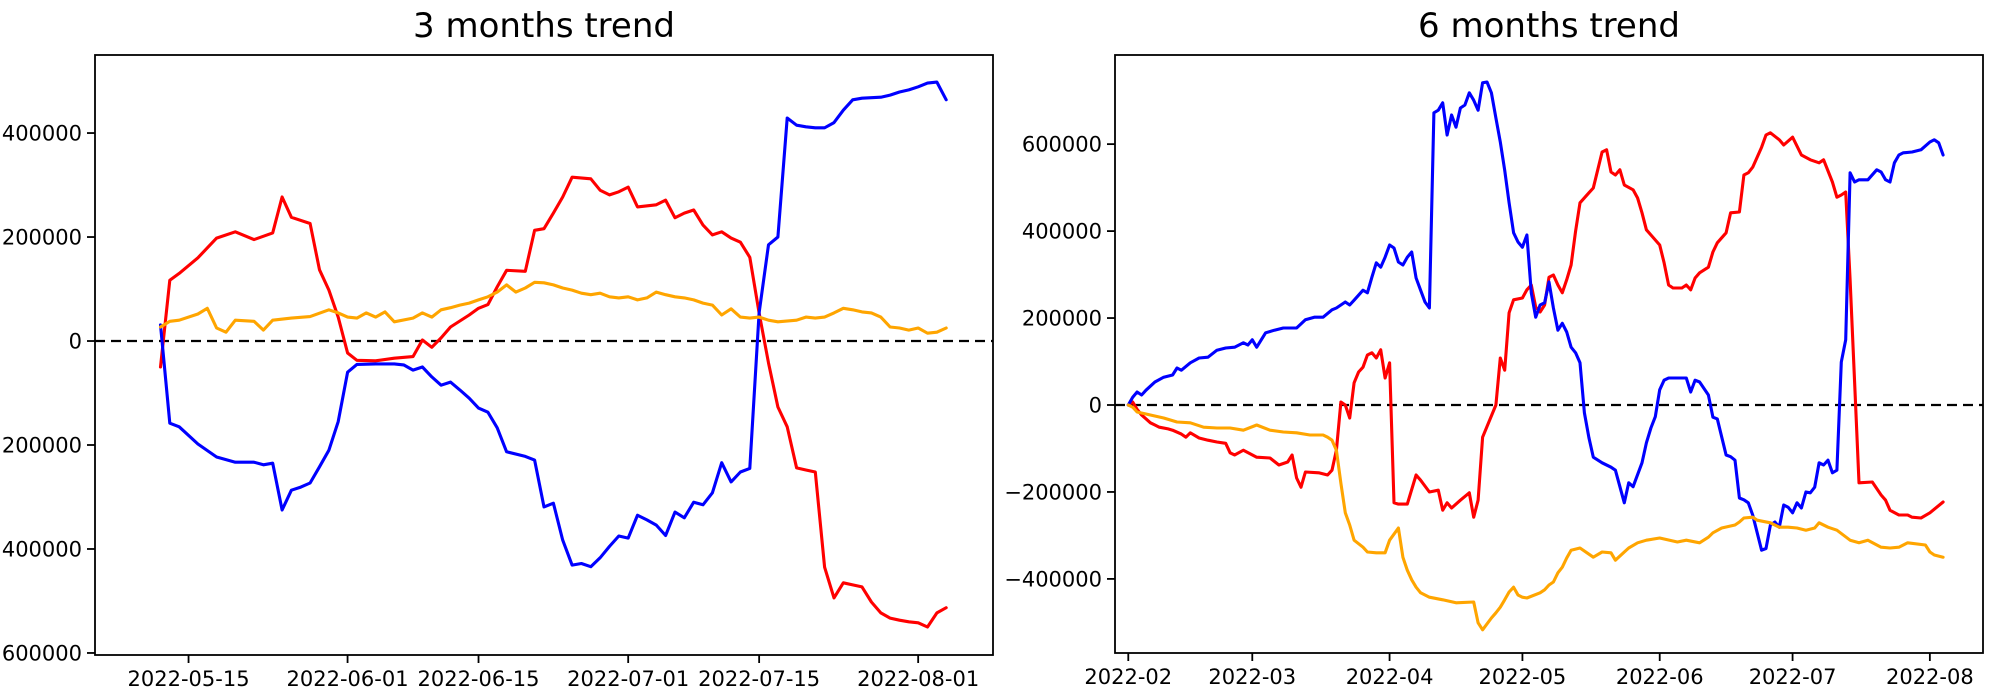 Image resolution: width=2000 pixels, height=700 pixels. What do you see at coordinates (1549, 26) in the screenshot?
I see `chart-title-6-months: 6 months trend` at bounding box center [1549, 26].